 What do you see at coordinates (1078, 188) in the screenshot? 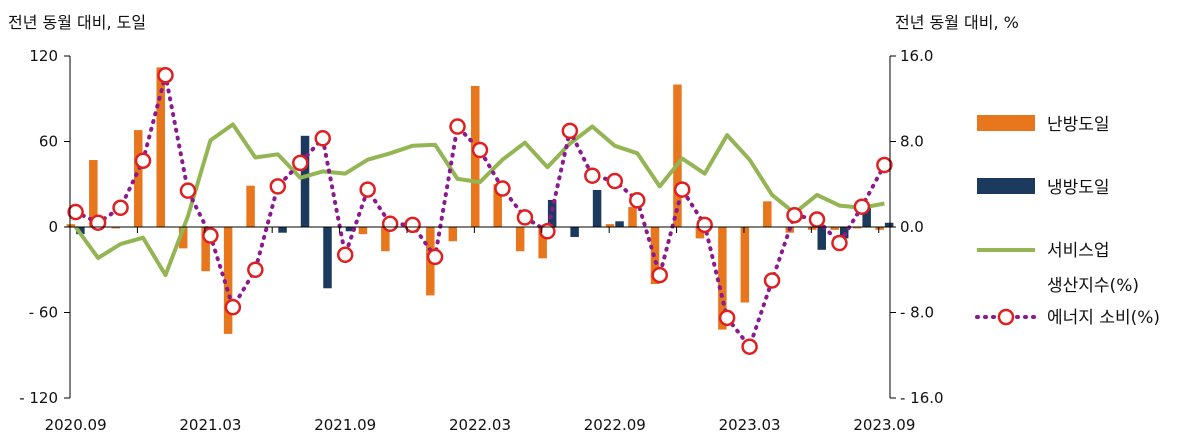
I see `legend-label-cooling: 냉방도일` at bounding box center [1078, 188].